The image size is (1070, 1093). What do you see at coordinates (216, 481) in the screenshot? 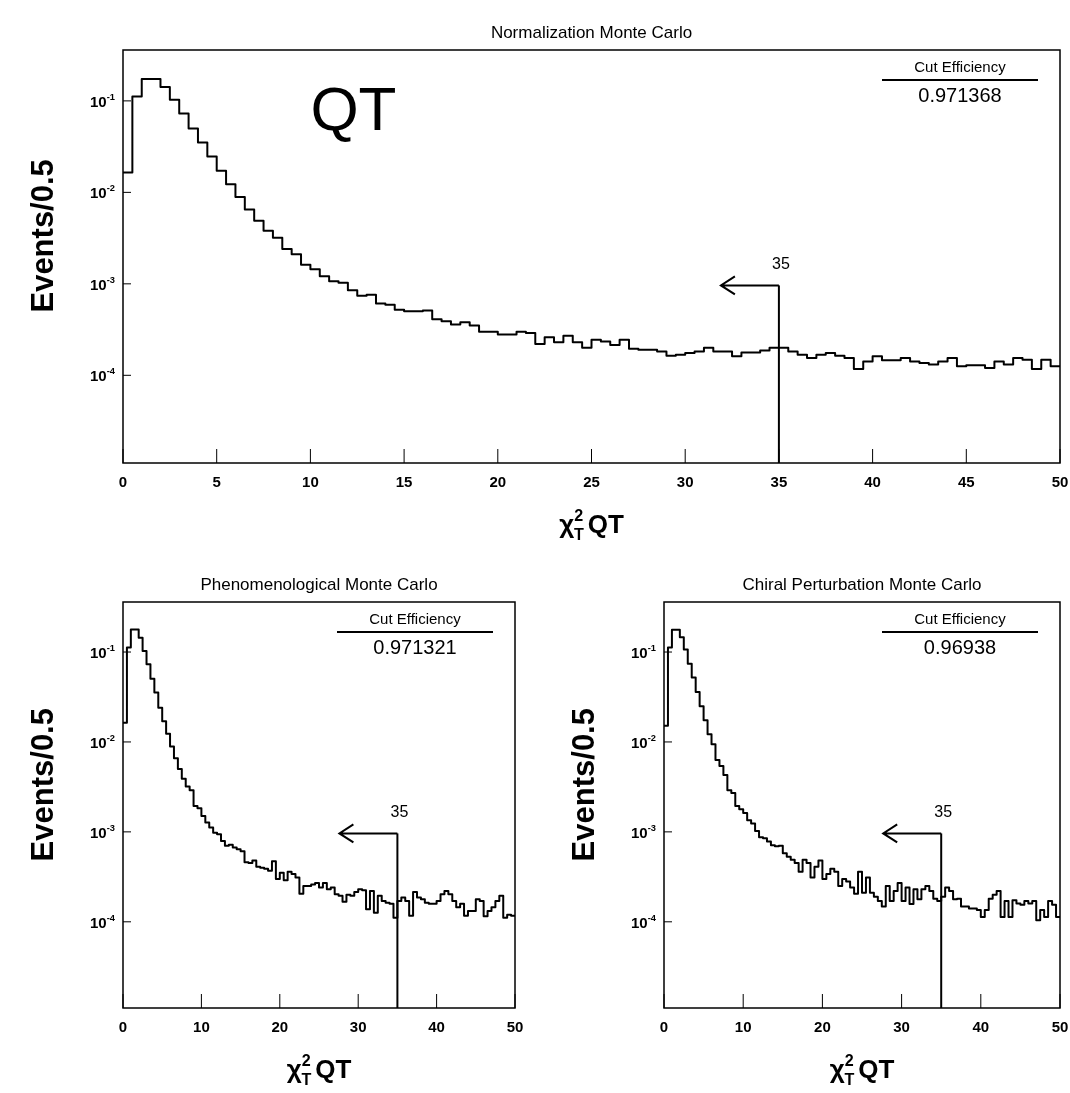
I see `x-tick-label: 5` at bounding box center [216, 481].